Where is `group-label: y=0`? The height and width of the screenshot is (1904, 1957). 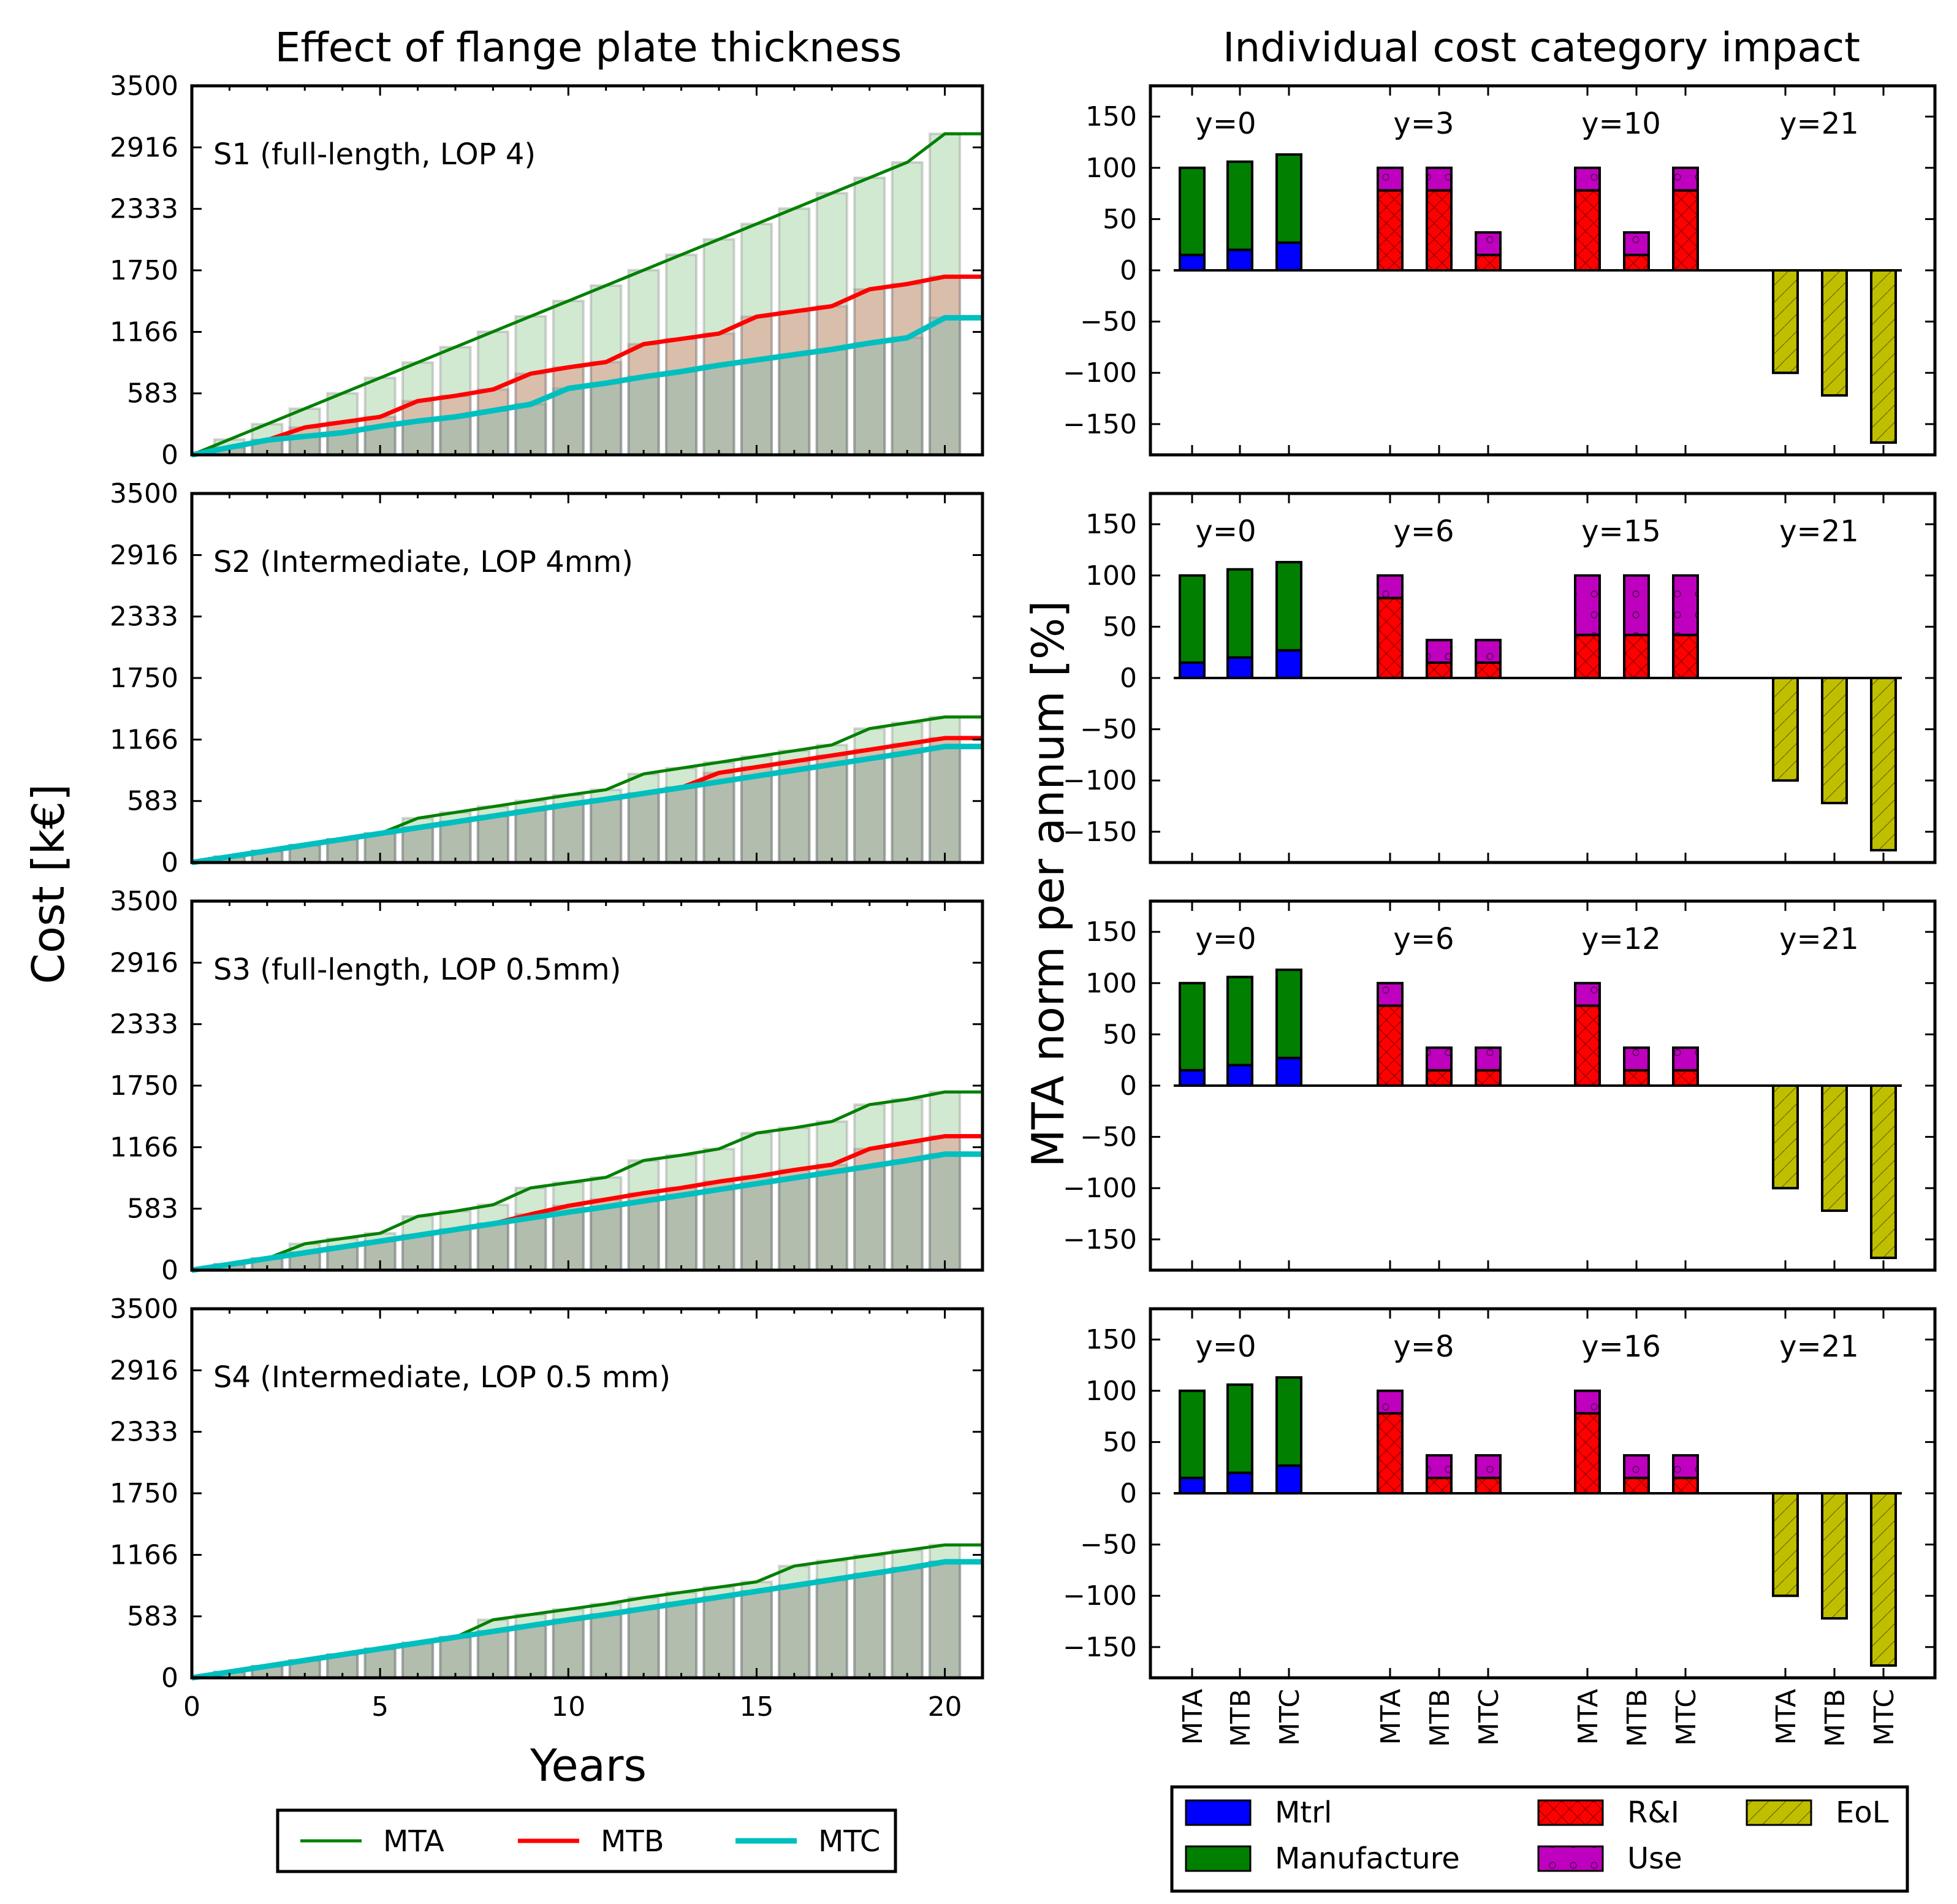
group-label: y=0 is located at coordinates (1225, 939).